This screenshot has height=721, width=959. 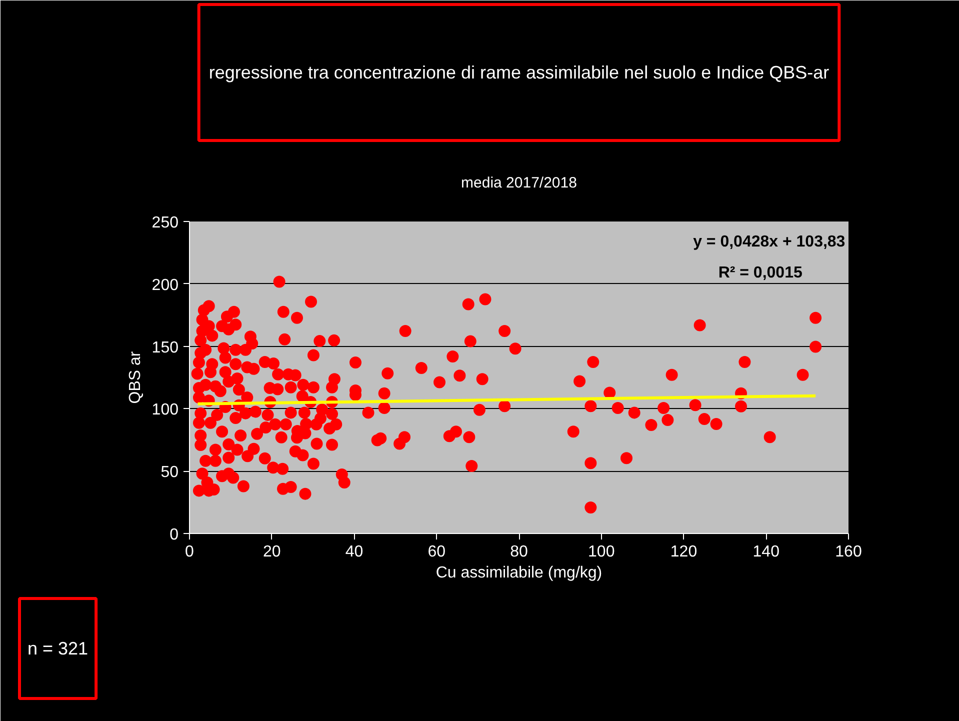 I want to click on x-tick-label: 0, so click(x=189, y=552).